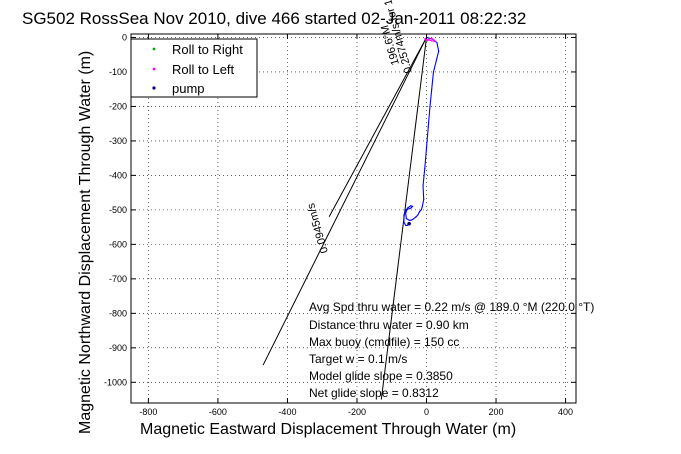 This screenshot has height=454, width=681. I want to click on legend-box, so click(194, 68).